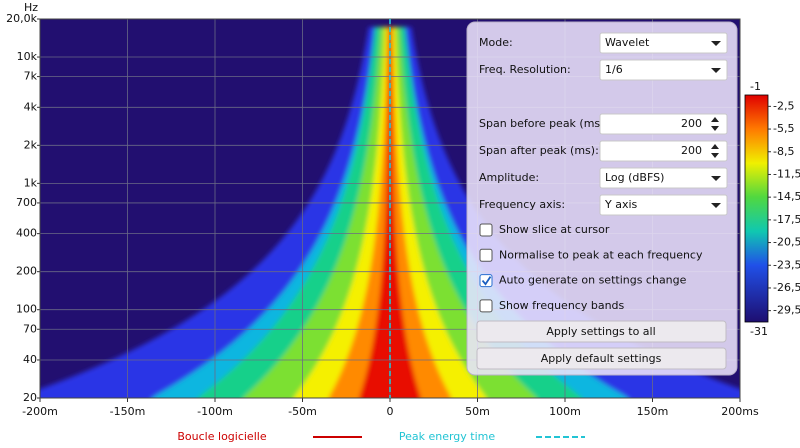 This screenshot has height=448, width=800. Describe the element at coordinates (302, 411) in the screenshot. I see `x-tick-label: -50m` at that location.